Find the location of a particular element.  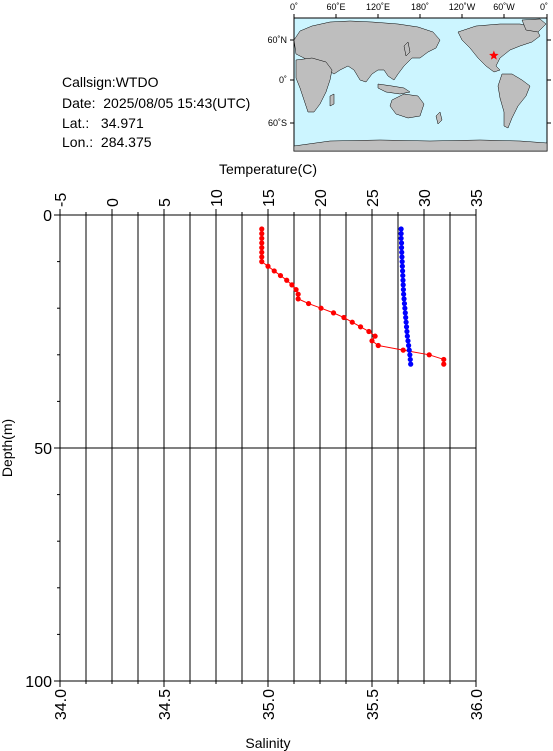

lat-label: Lat.: is located at coordinates (76, 123).